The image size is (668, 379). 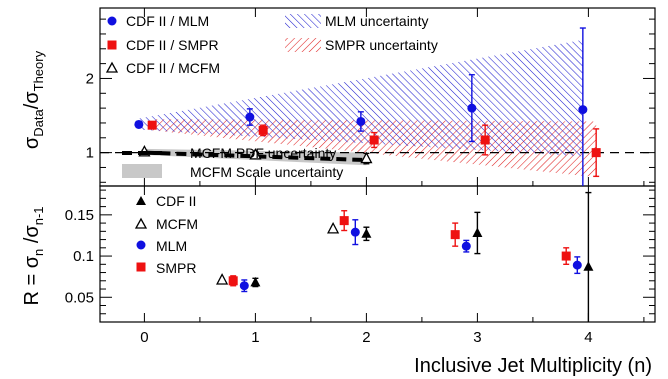 I want to click on bottom-legend: CDF II MCFM MLM SMPR, so click(x=166, y=234).